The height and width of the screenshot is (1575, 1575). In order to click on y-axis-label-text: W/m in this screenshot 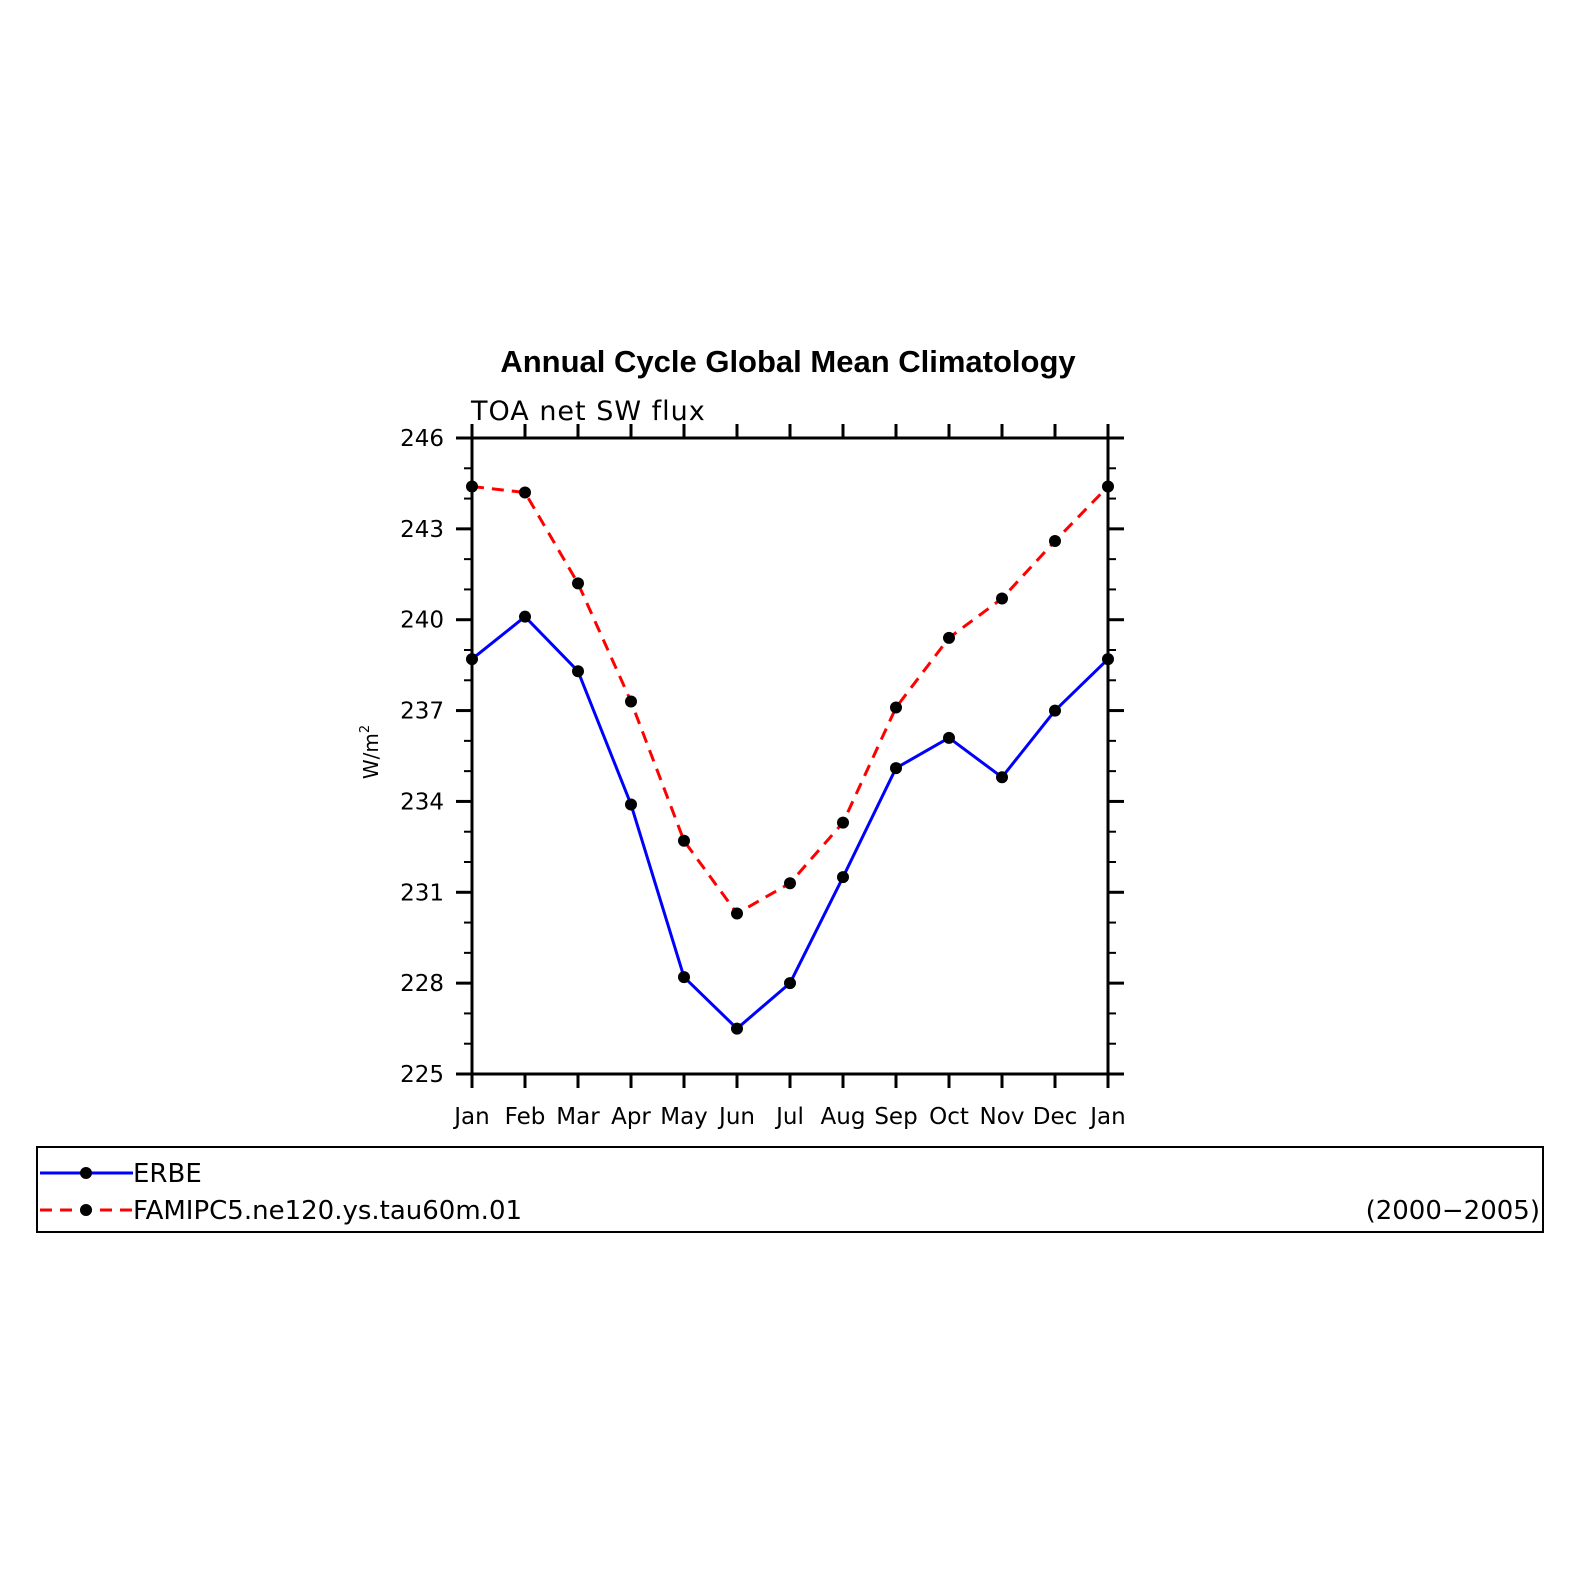, I will do `click(371, 756)`.